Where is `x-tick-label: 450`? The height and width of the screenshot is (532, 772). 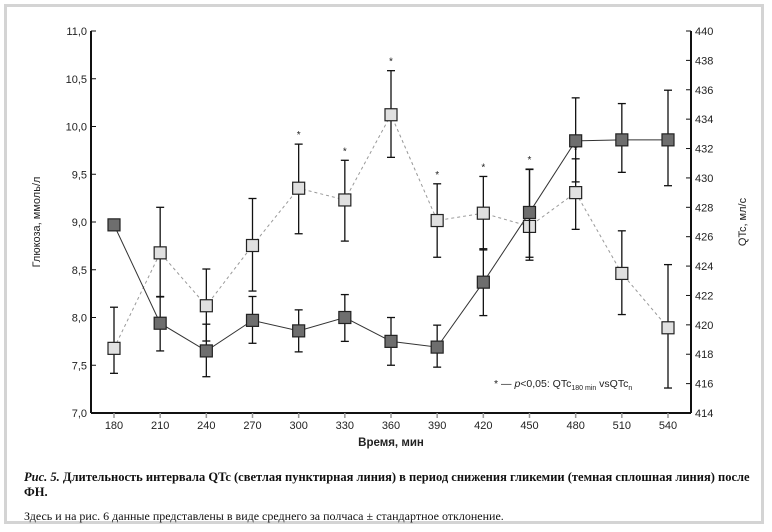
x-tick-label: 450 is located at coordinates (529, 426).